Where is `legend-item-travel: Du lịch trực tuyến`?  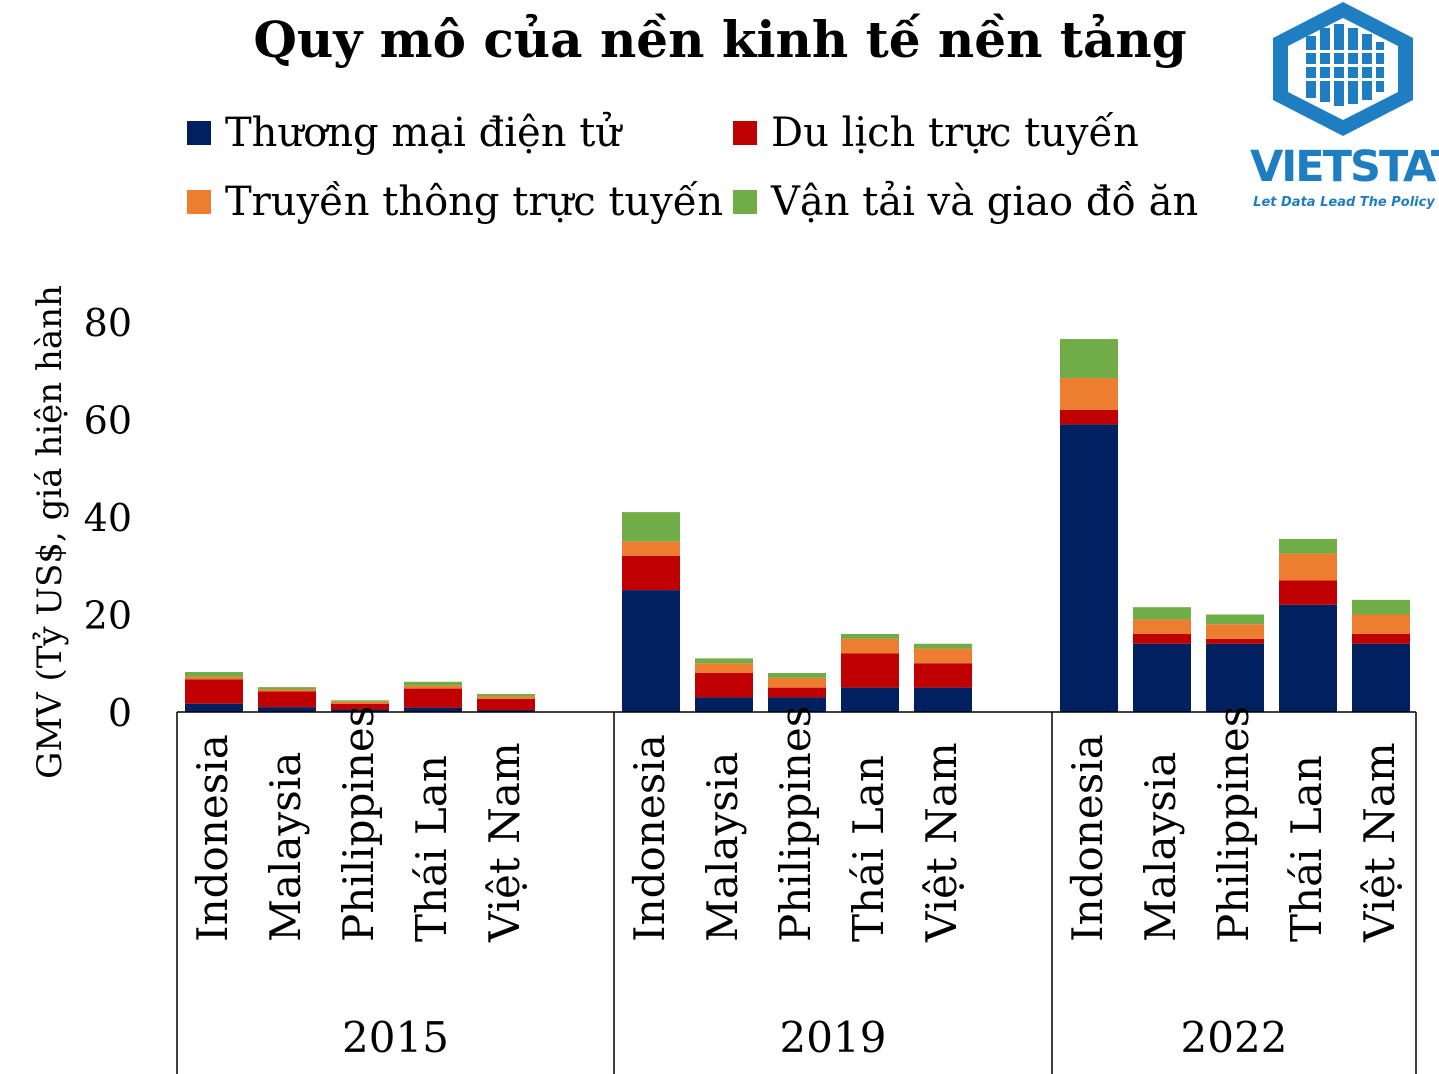
legend-item-travel: Du lịch trực tuyến is located at coordinates (936, 133).